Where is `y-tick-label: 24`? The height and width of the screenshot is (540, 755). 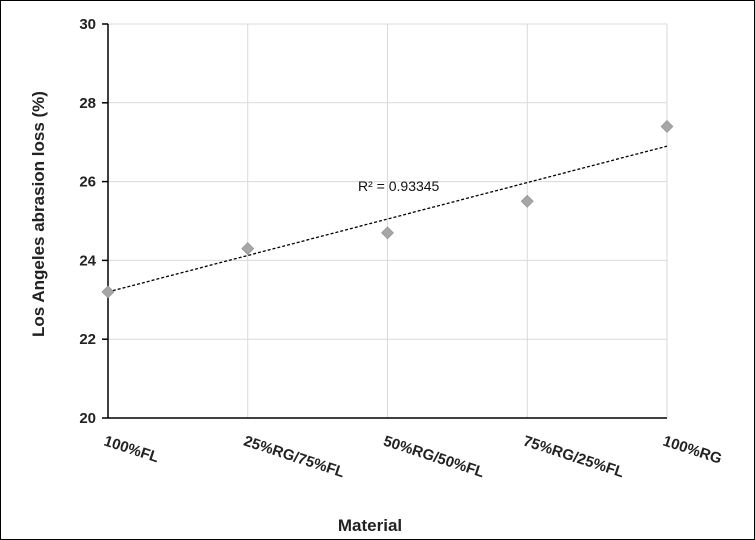
y-tick-label: 24 is located at coordinates (87, 260).